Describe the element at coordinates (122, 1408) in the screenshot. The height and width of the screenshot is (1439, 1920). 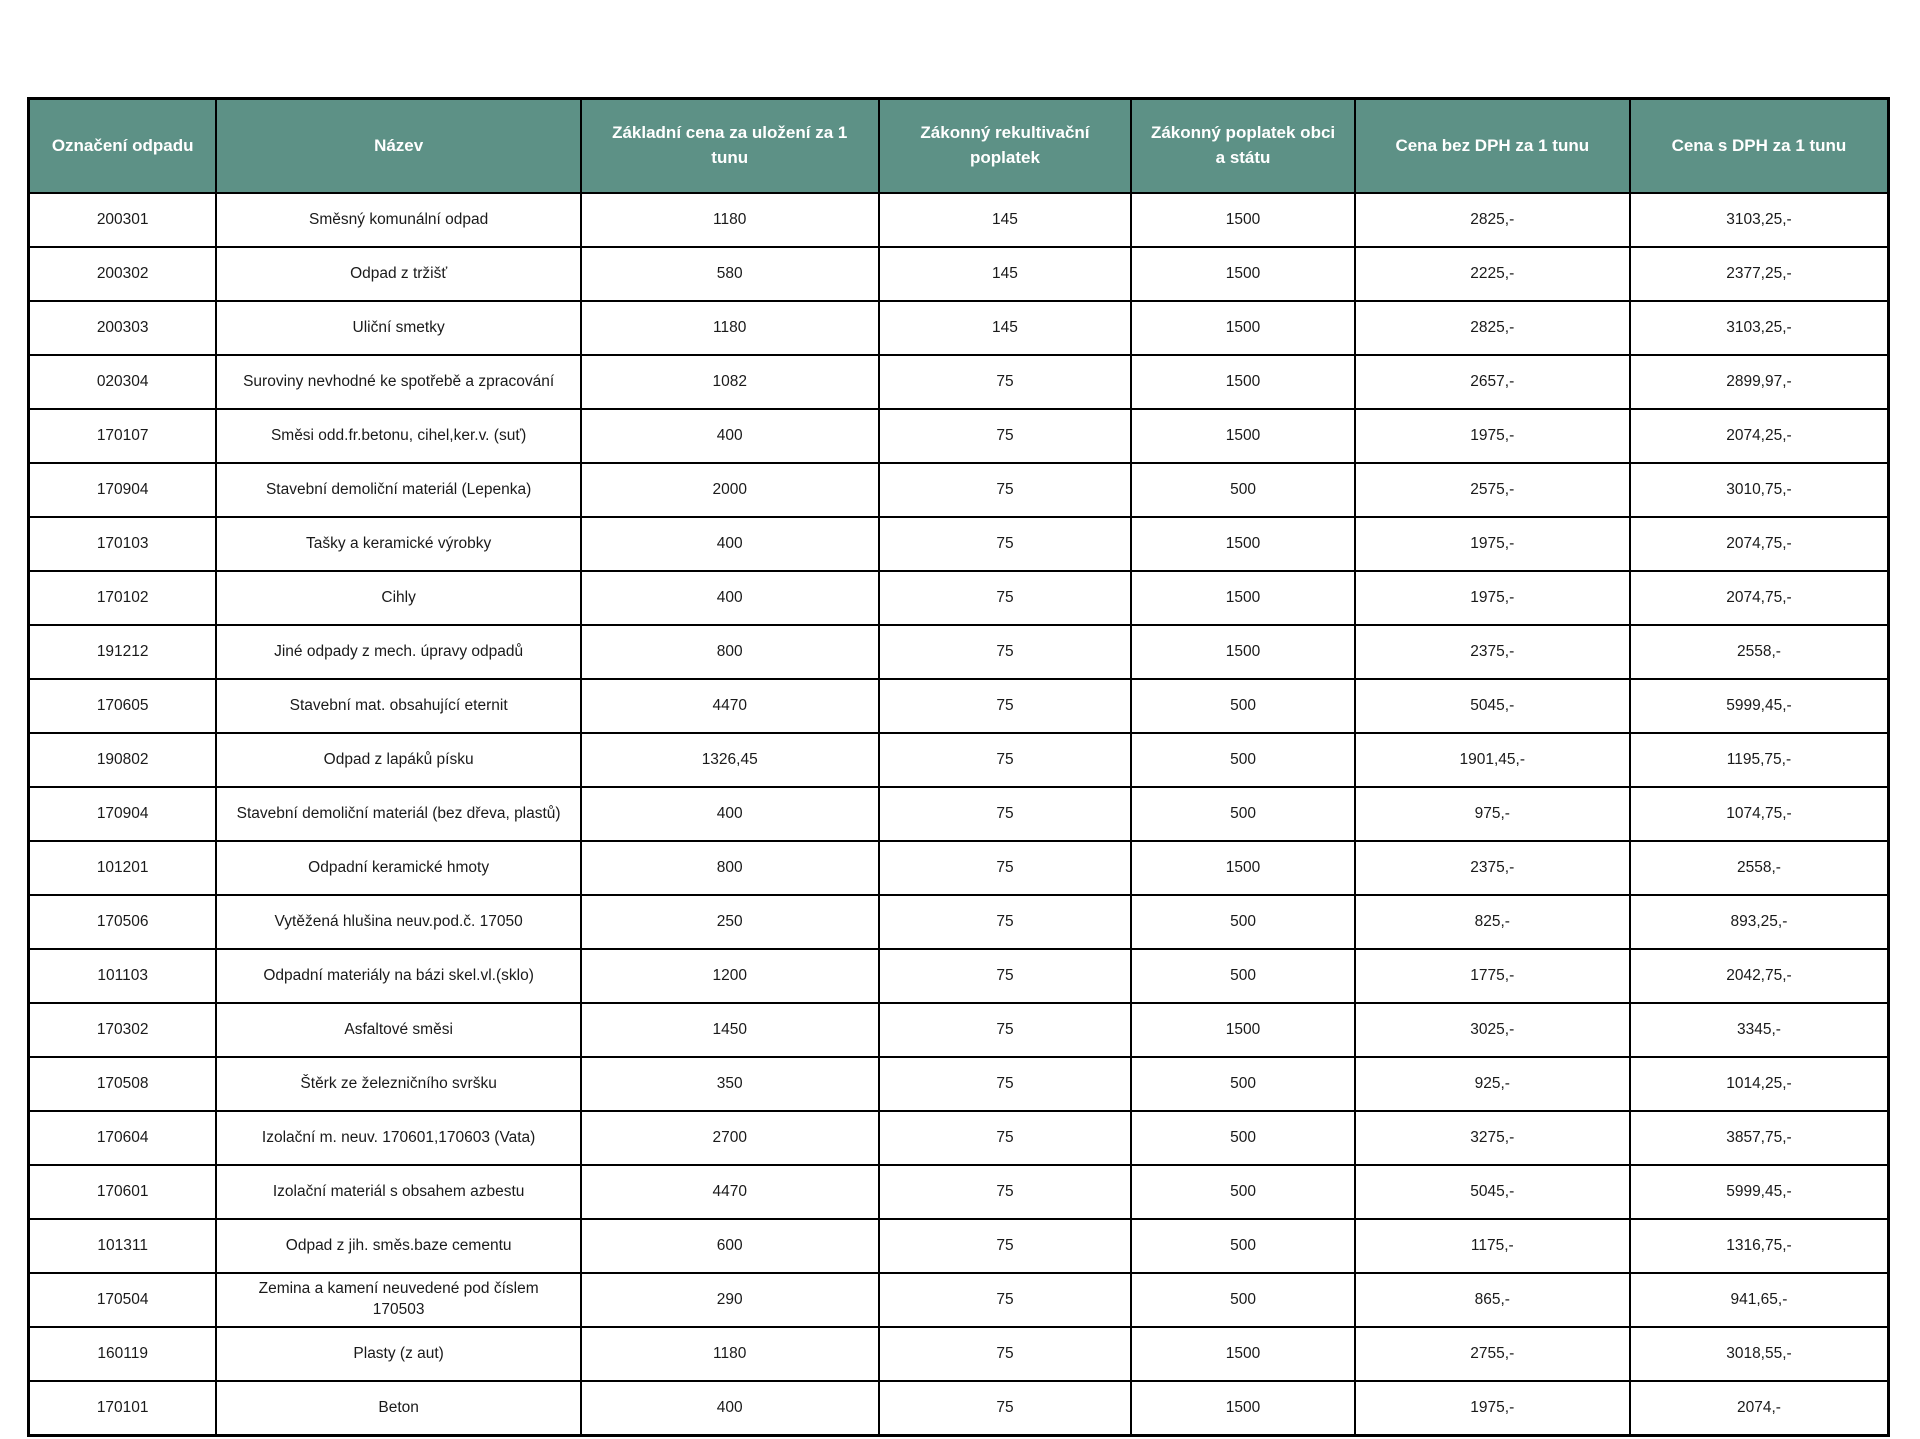
I see `waste-code-cell: 170101` at that location.